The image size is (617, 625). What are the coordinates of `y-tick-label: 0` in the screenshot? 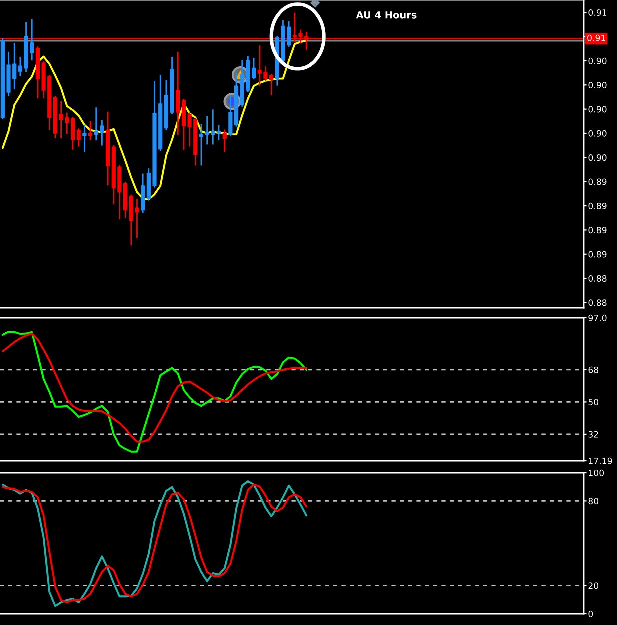 It's located at (591, 614).